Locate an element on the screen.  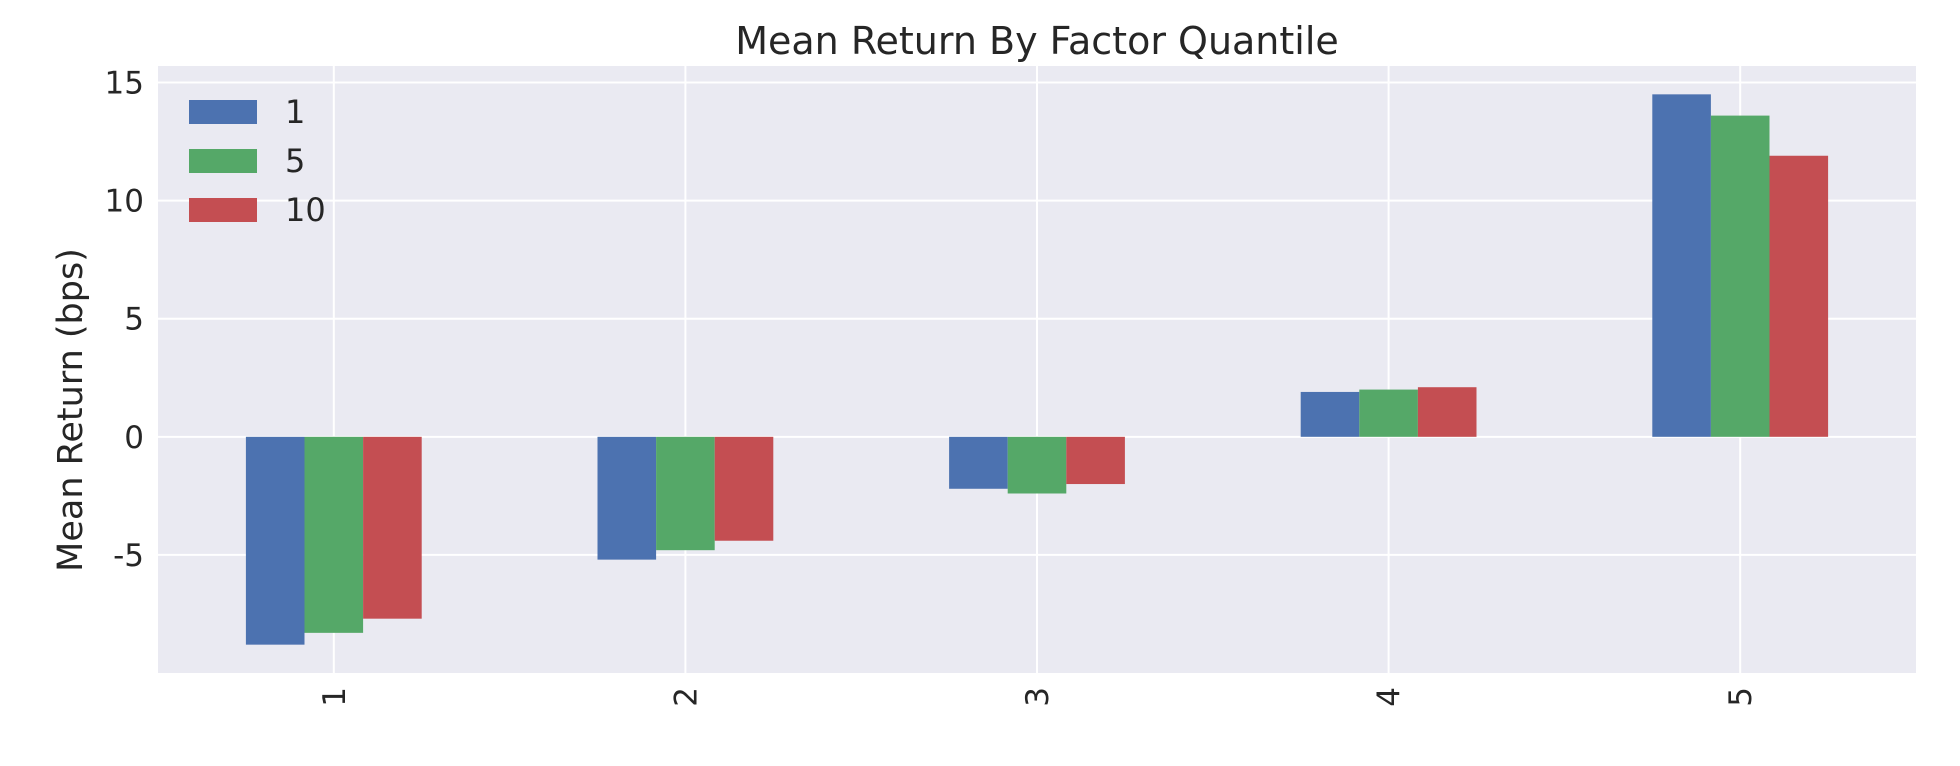
chart-title: Mean Return By Factor Quantile is located at coordinates (1037, 41).